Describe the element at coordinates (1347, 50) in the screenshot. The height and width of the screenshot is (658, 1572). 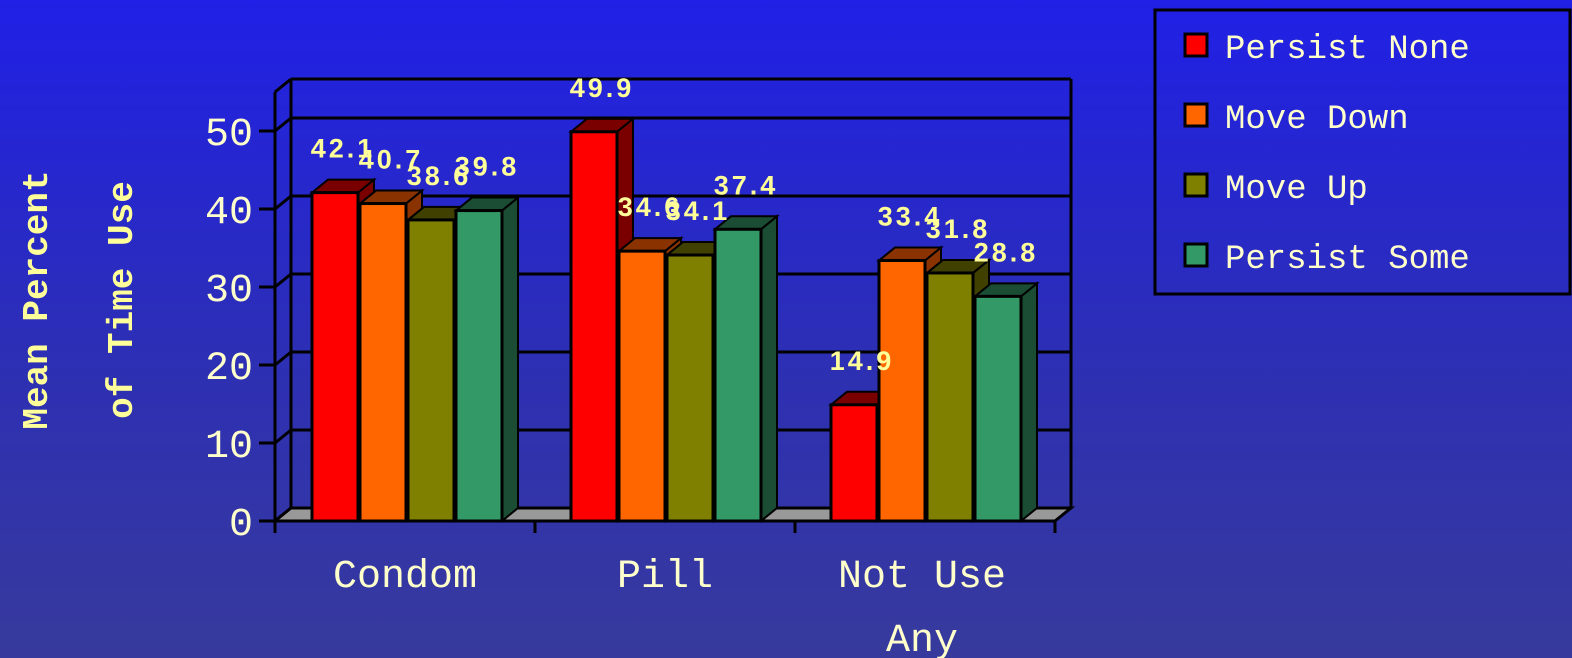
I see `legend-label: Persist None` at that location.